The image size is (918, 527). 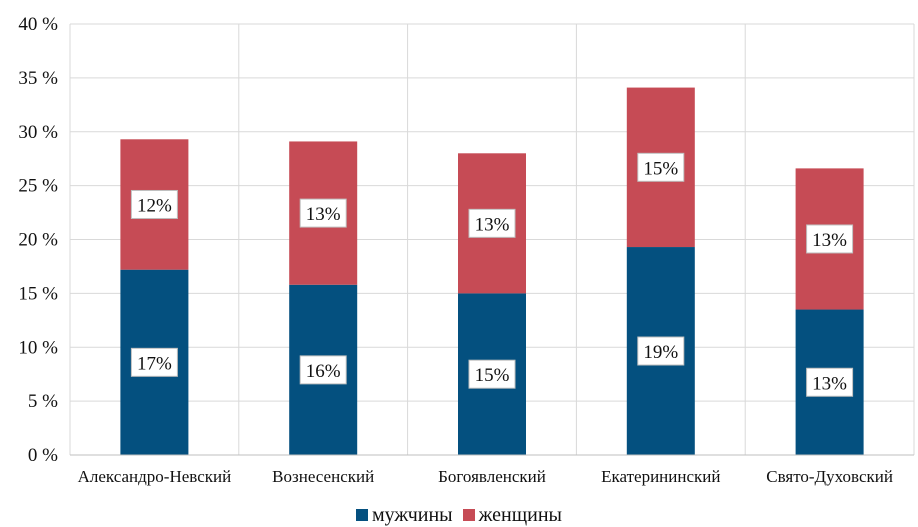 What do you see at coordinates (38, 24) in the screenshot?
I see `y-tick-label: 40 %` at bounding box center [38, 24].